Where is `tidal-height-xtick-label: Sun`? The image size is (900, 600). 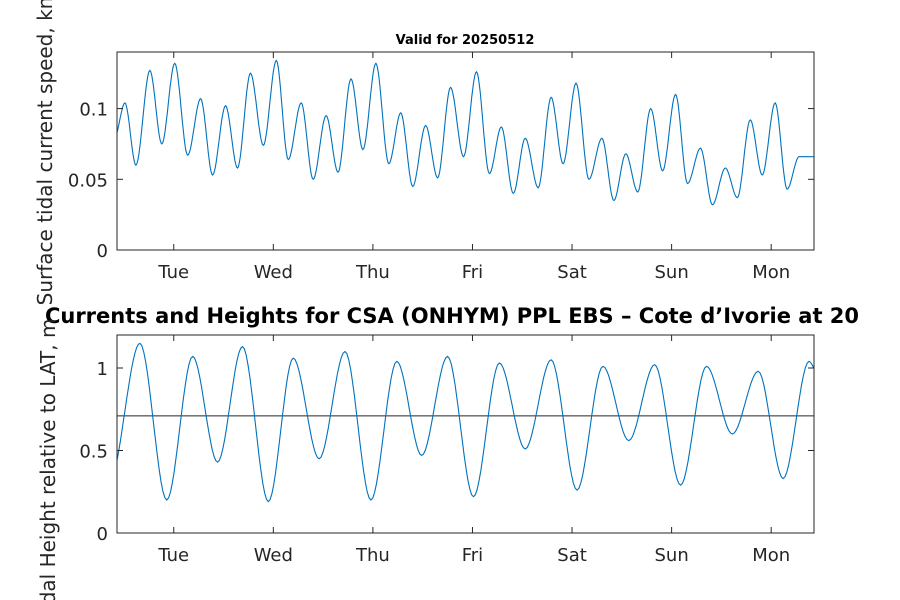 tidal-height-xtick-label: Sun is located at coordinates (671, 555).